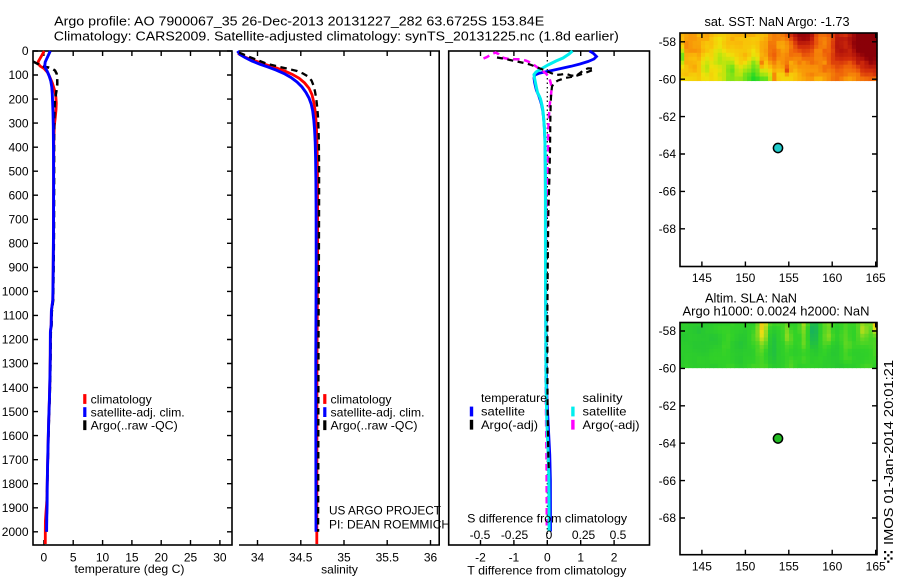 Image resolution: width=900 pixels, height=580 pixels. What do you see at coordinates (15, 484) in the screenshot?
I see `svg-text: 1800` at bounding box center [15, 484].